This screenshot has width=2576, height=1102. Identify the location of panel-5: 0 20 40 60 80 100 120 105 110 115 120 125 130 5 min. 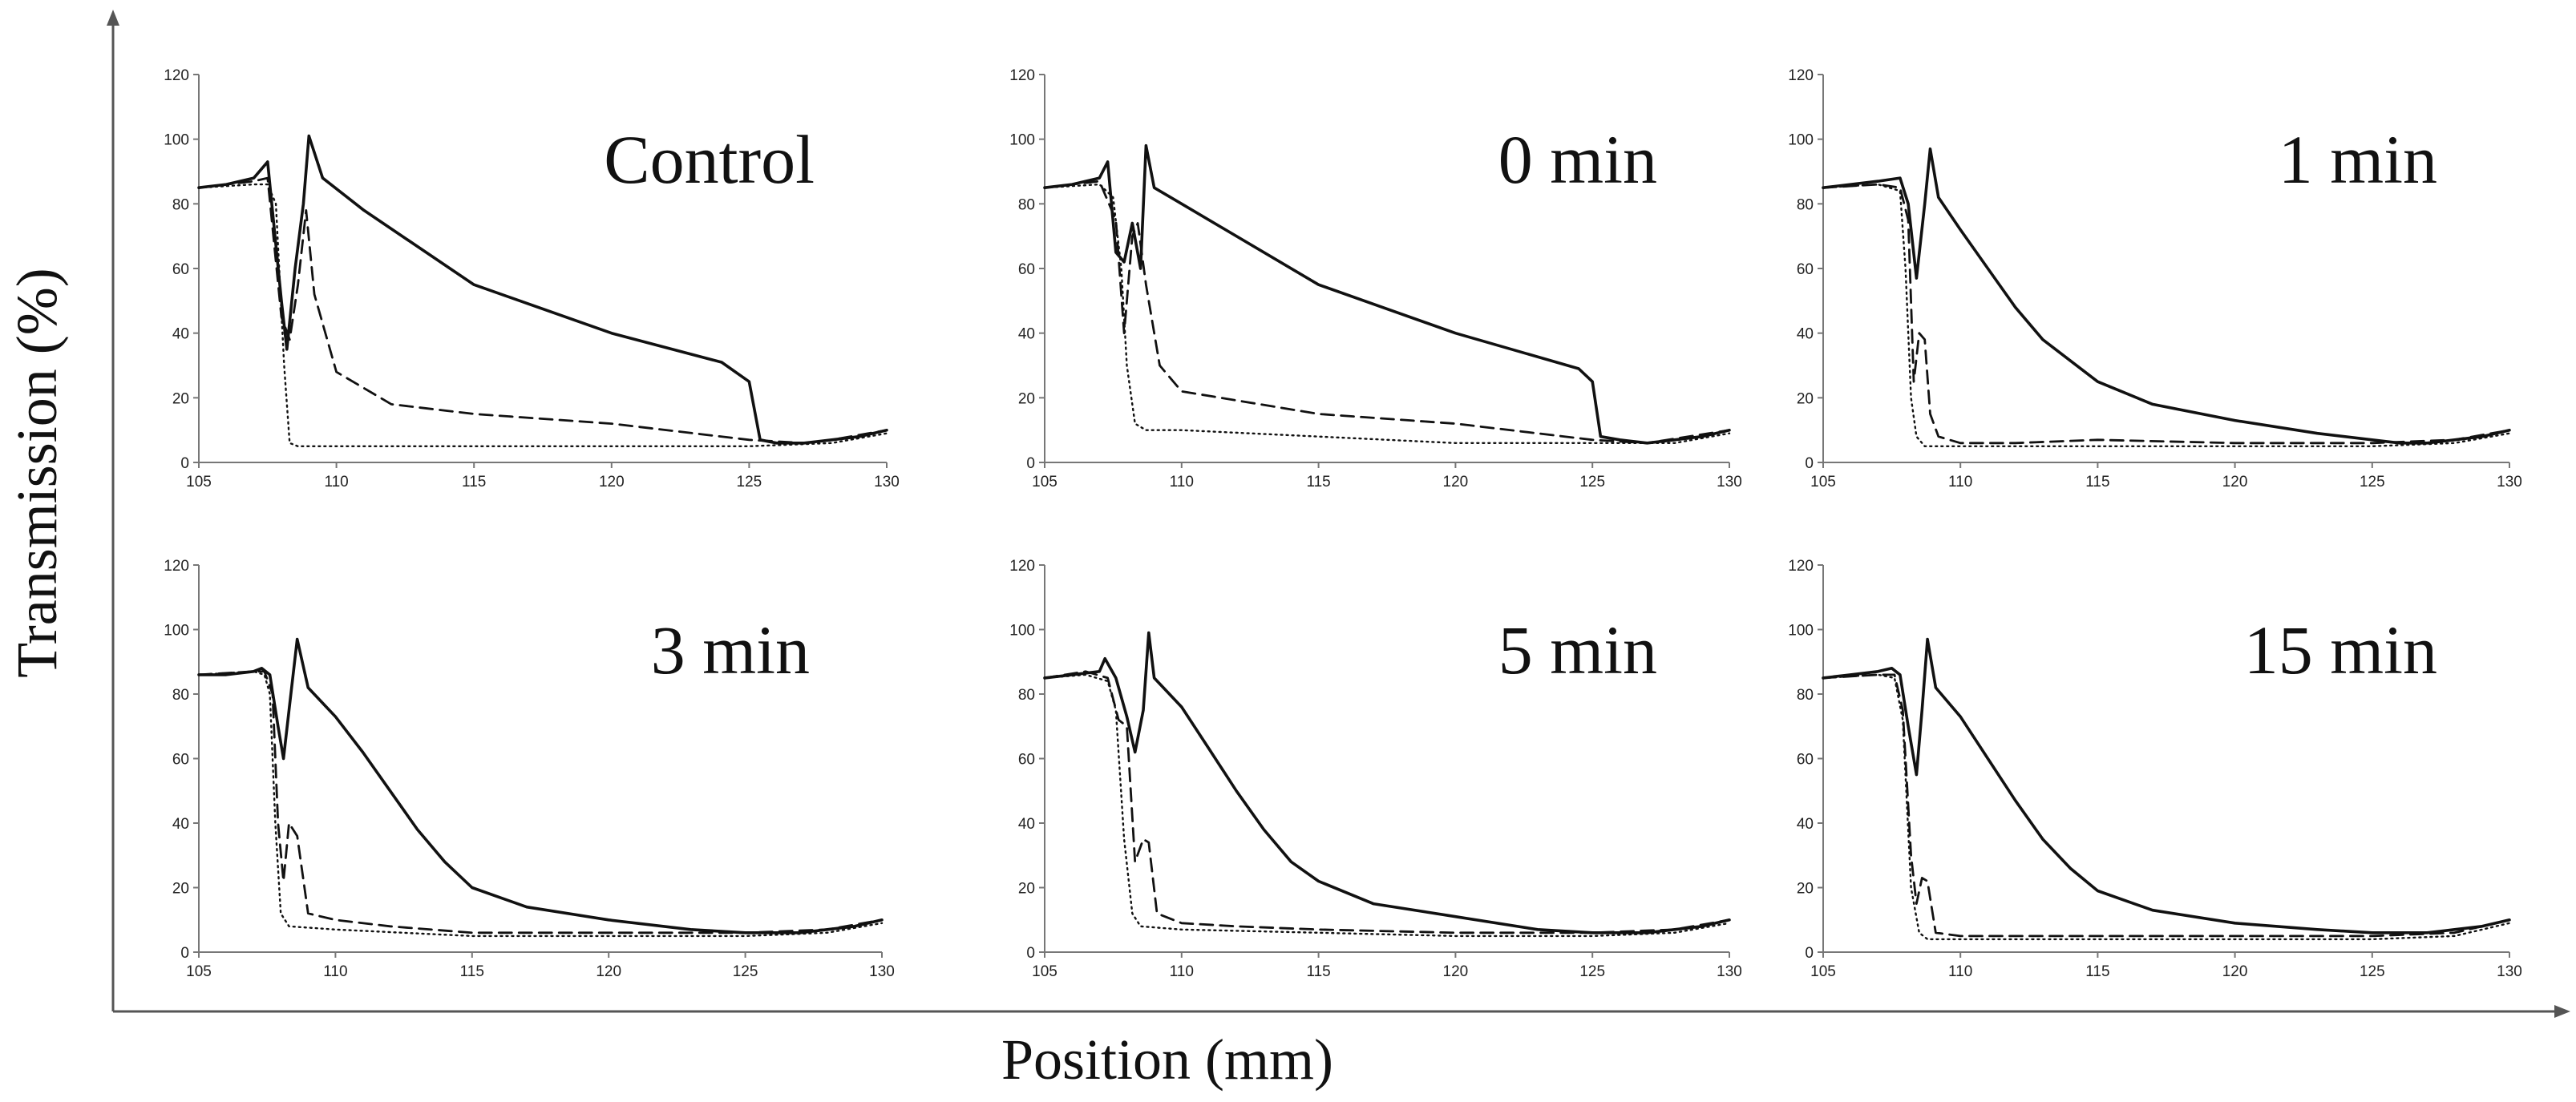
(1375, 769).